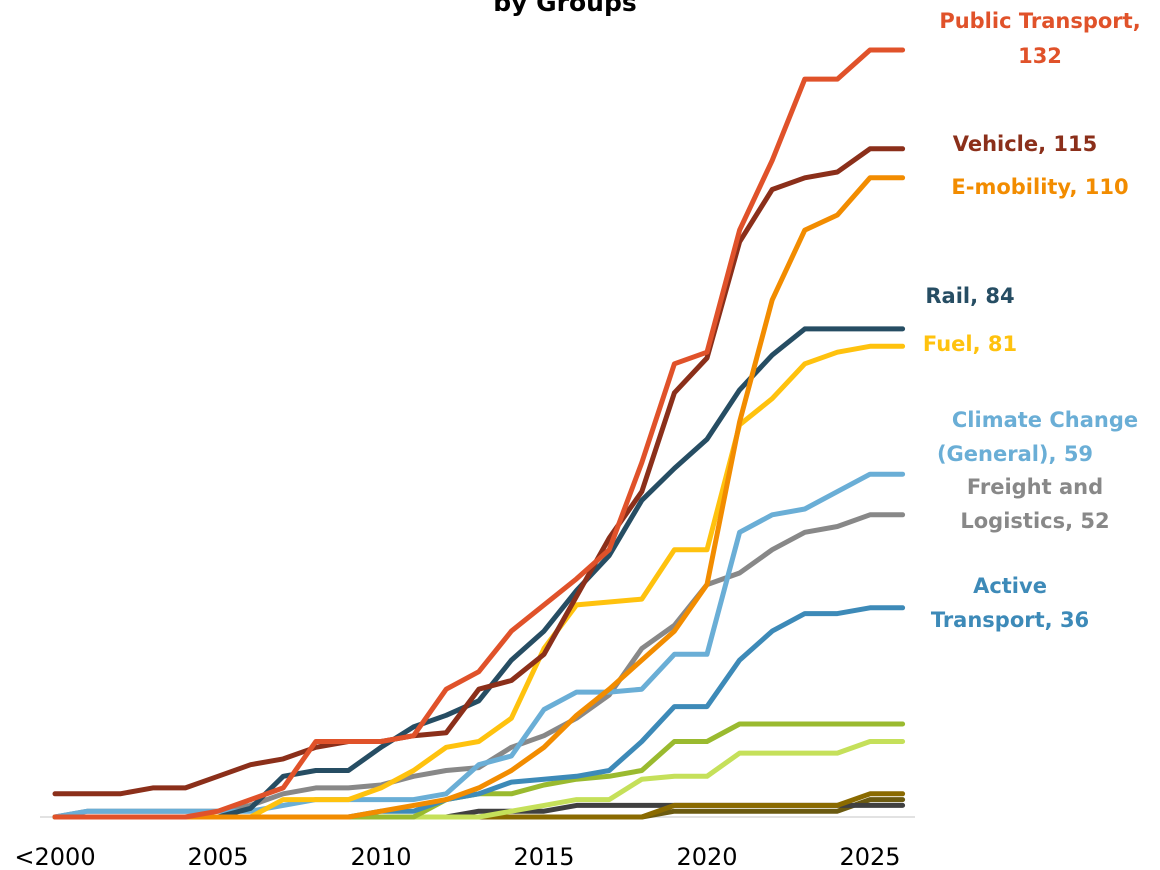  Describe the element at coordinates (565, 8) in the screenshot. I see `chart-title: by Groups` at that location.